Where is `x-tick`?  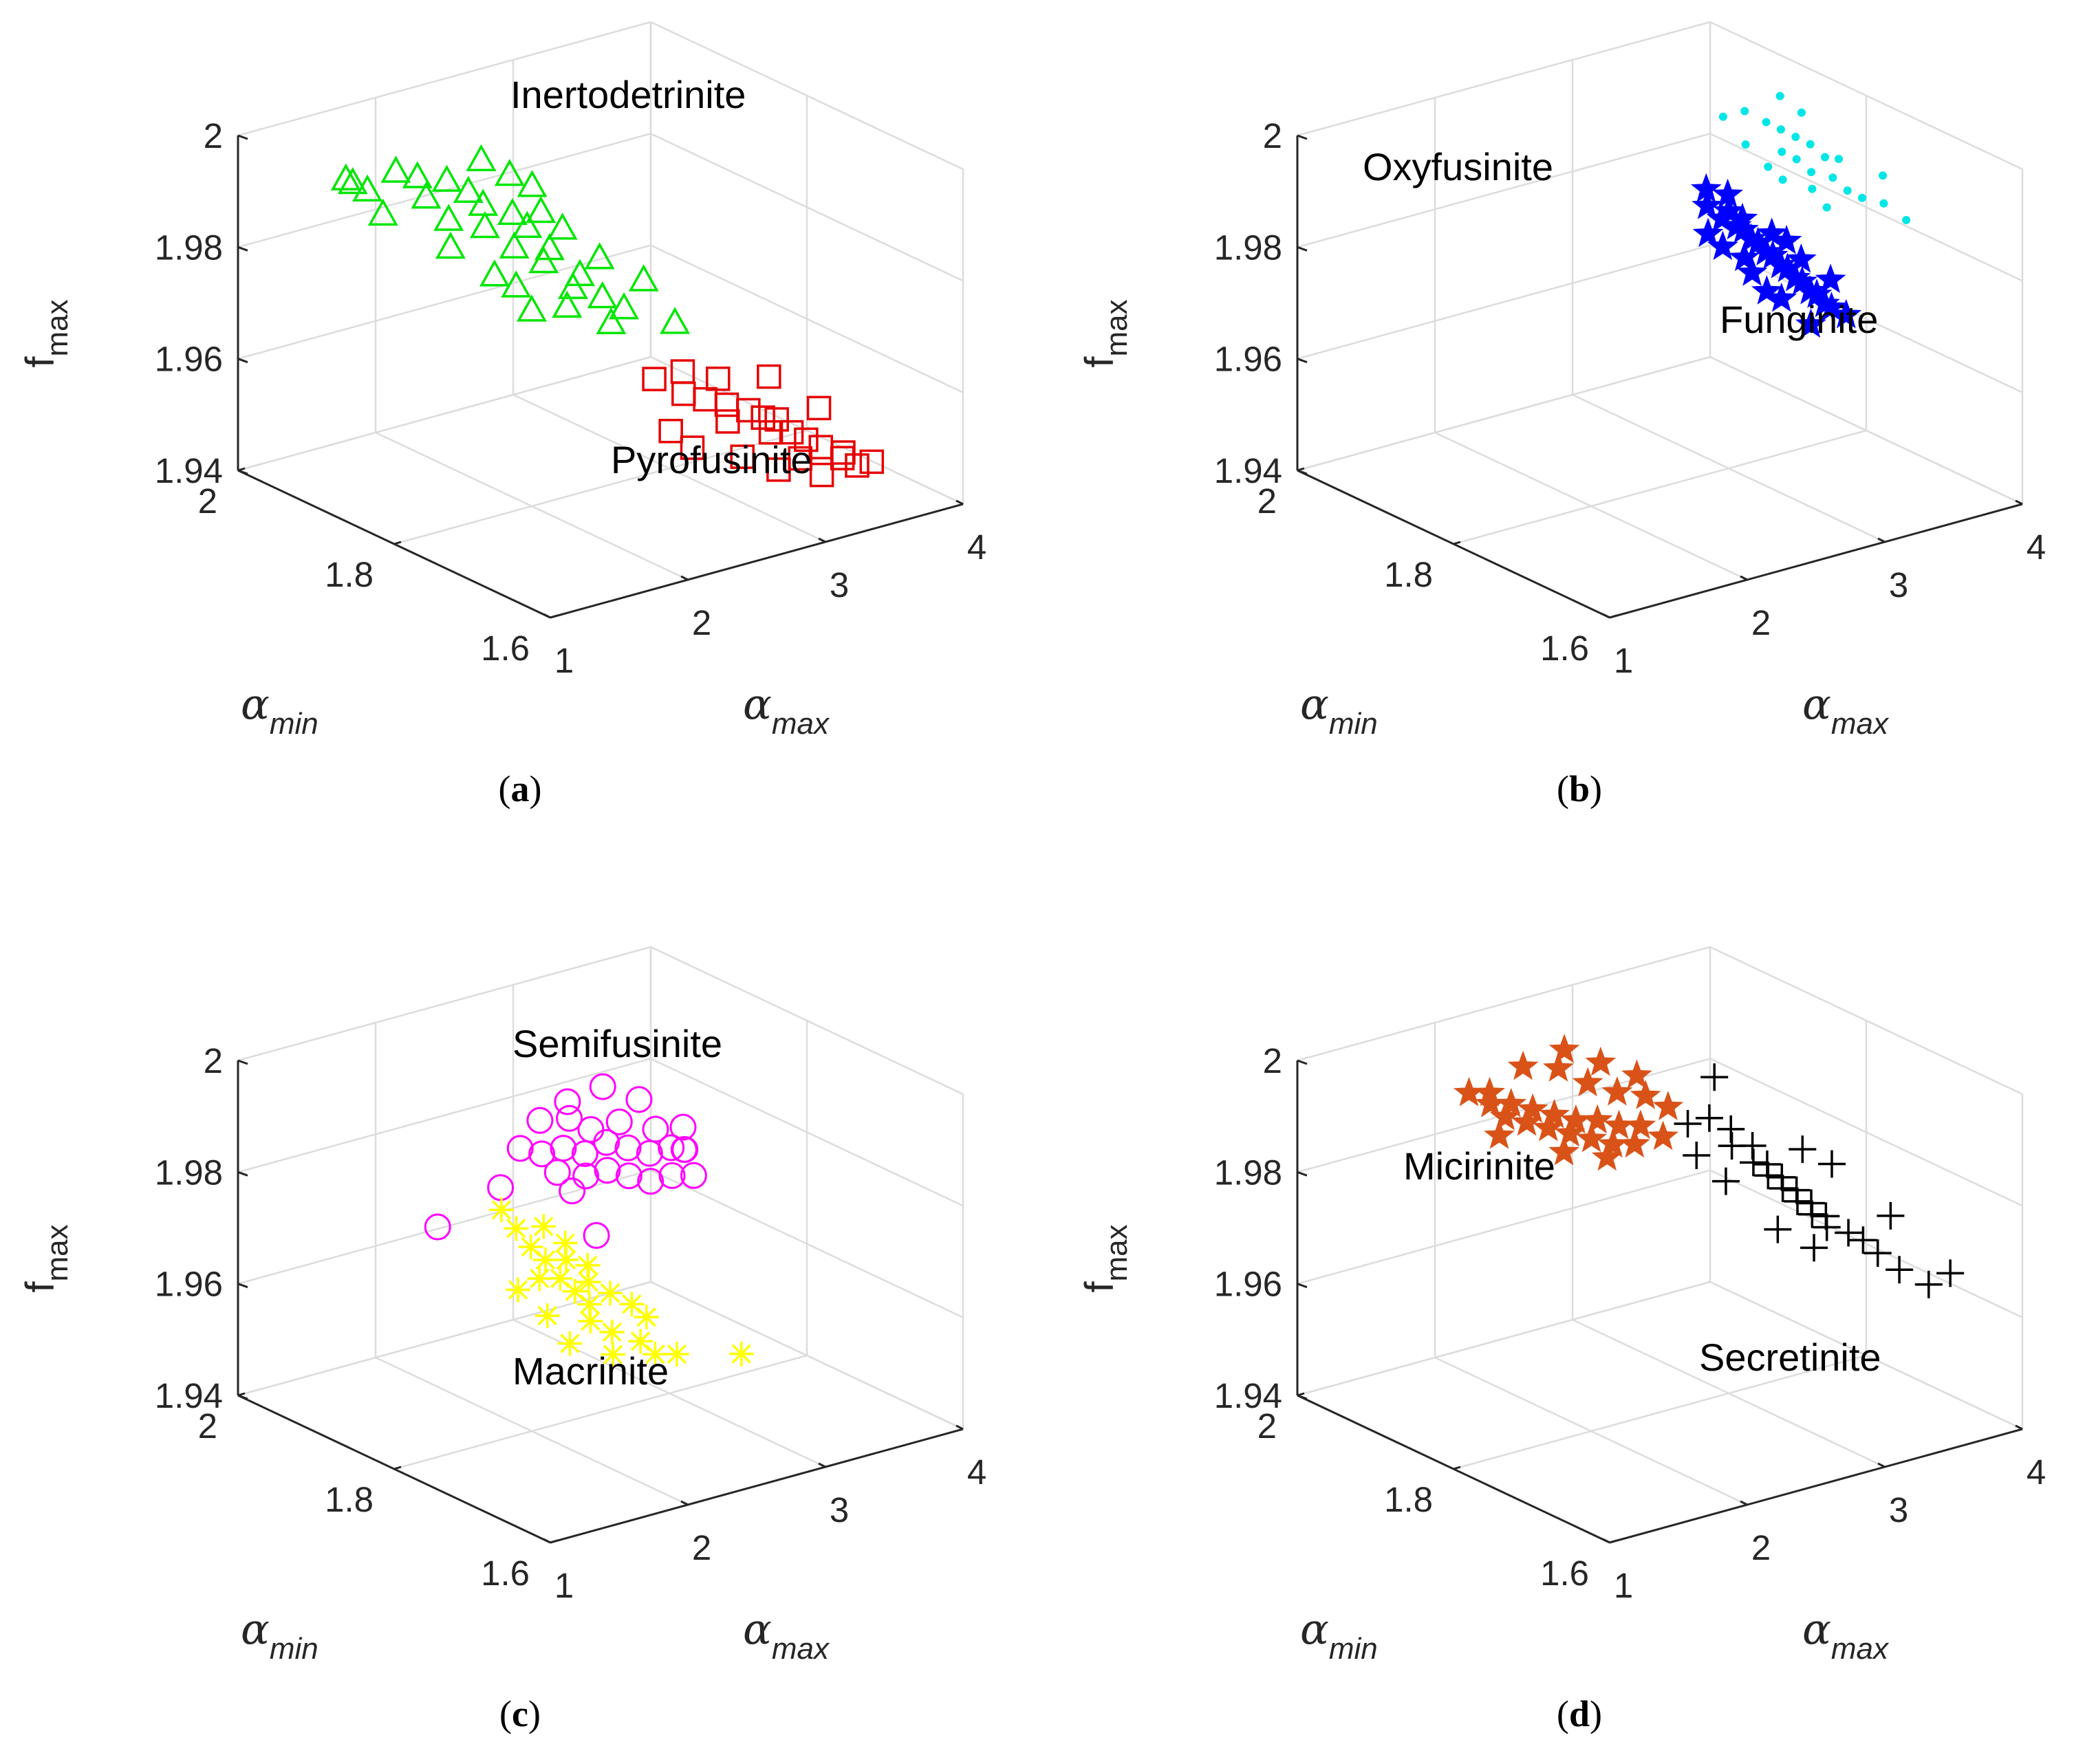
x-tick is located at coordinates (1613, 1542).